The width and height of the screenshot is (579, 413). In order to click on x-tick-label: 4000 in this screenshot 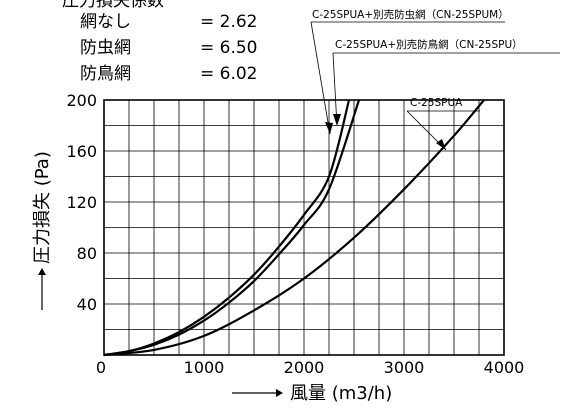, I will do `click(504, 367)`.